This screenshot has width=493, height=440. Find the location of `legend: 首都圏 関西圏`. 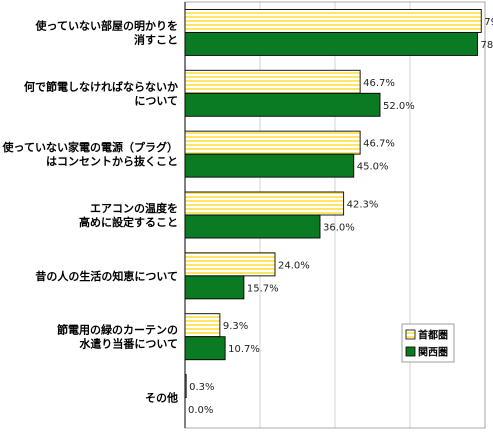

legend: 首都圏 関西圏 is located at coordinates (428, 343).